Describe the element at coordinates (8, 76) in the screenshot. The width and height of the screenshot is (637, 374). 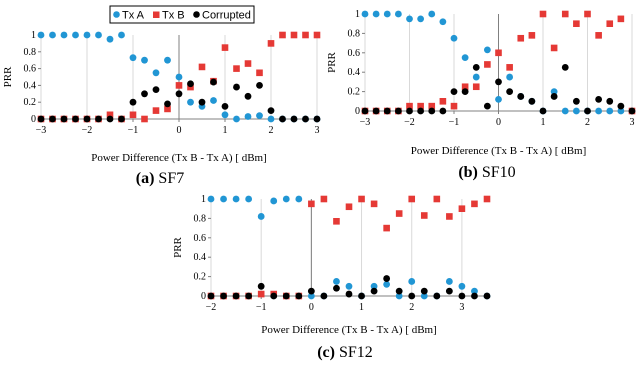
I see `y-axis-label: PRR` at that location.